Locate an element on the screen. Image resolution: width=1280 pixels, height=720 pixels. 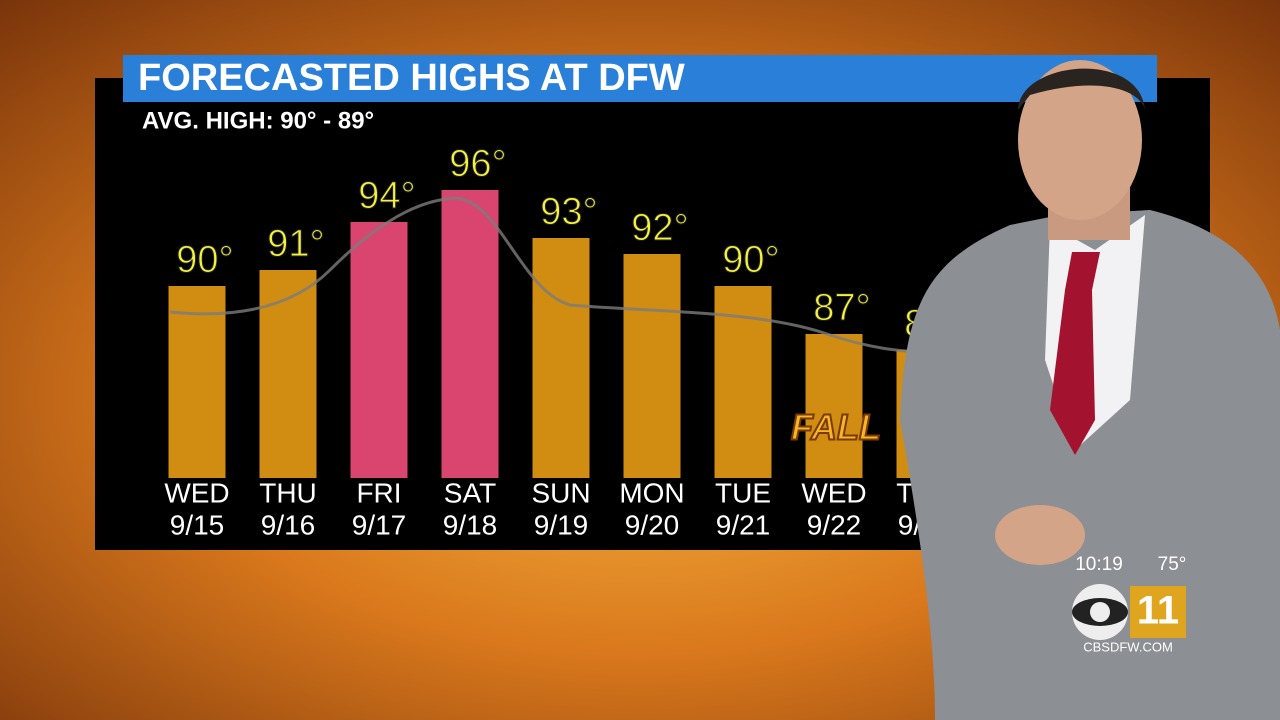
channel-box is located at coordinates (1158, 612).